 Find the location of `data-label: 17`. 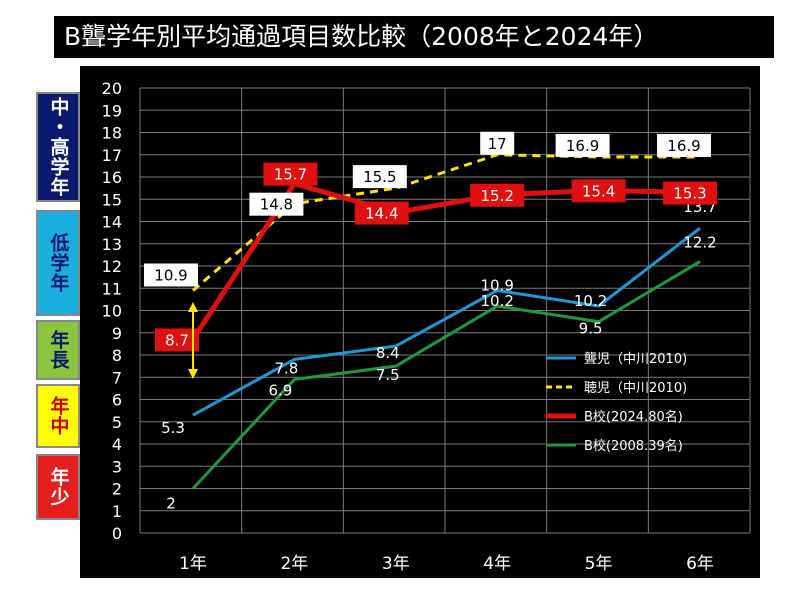

data-label: 17 is located at coordinates (497, 144).